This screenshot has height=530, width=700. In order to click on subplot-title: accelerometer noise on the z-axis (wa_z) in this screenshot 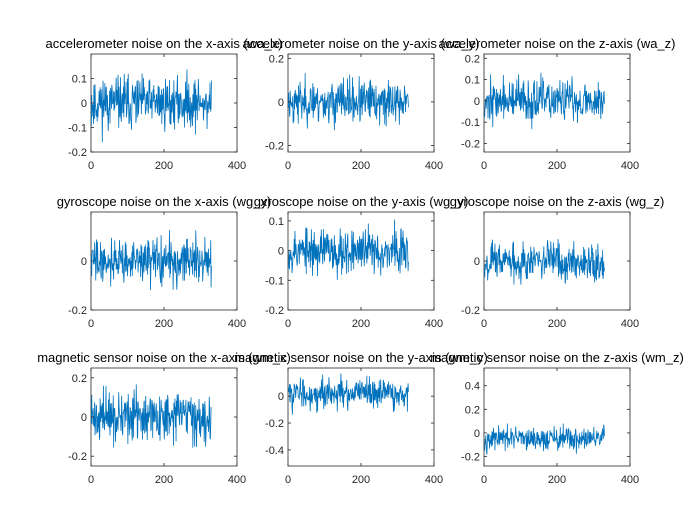, I will do `click(557, 43)`.